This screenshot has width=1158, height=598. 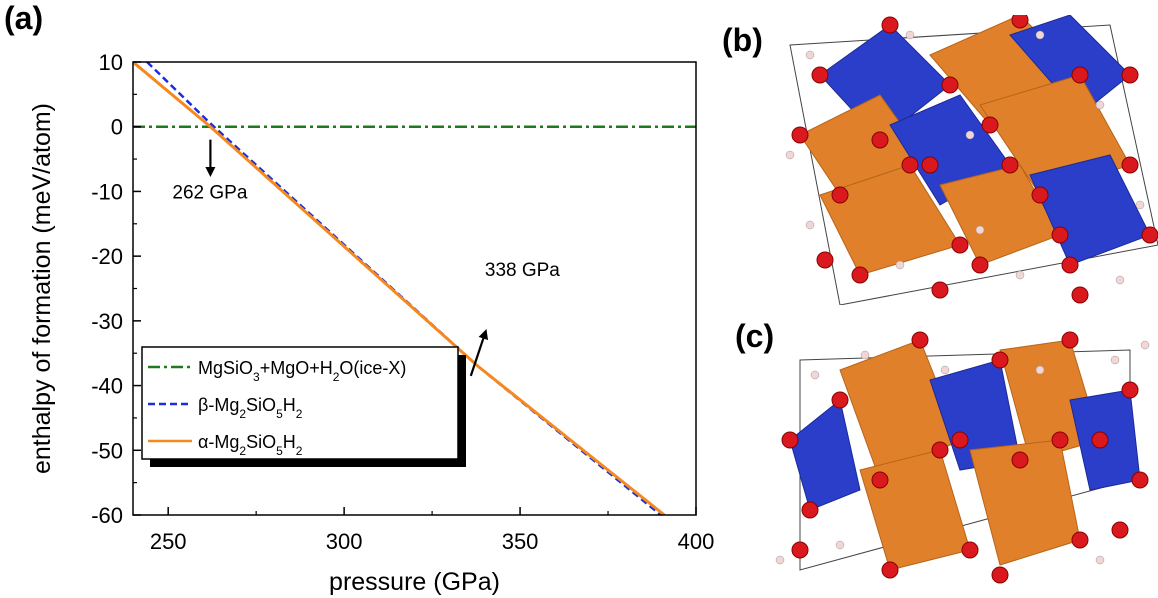 What do you see at coordinates (696, 541) in the screenshot?
I see `x-tick-label: 400` at bounding box center [696, 541].